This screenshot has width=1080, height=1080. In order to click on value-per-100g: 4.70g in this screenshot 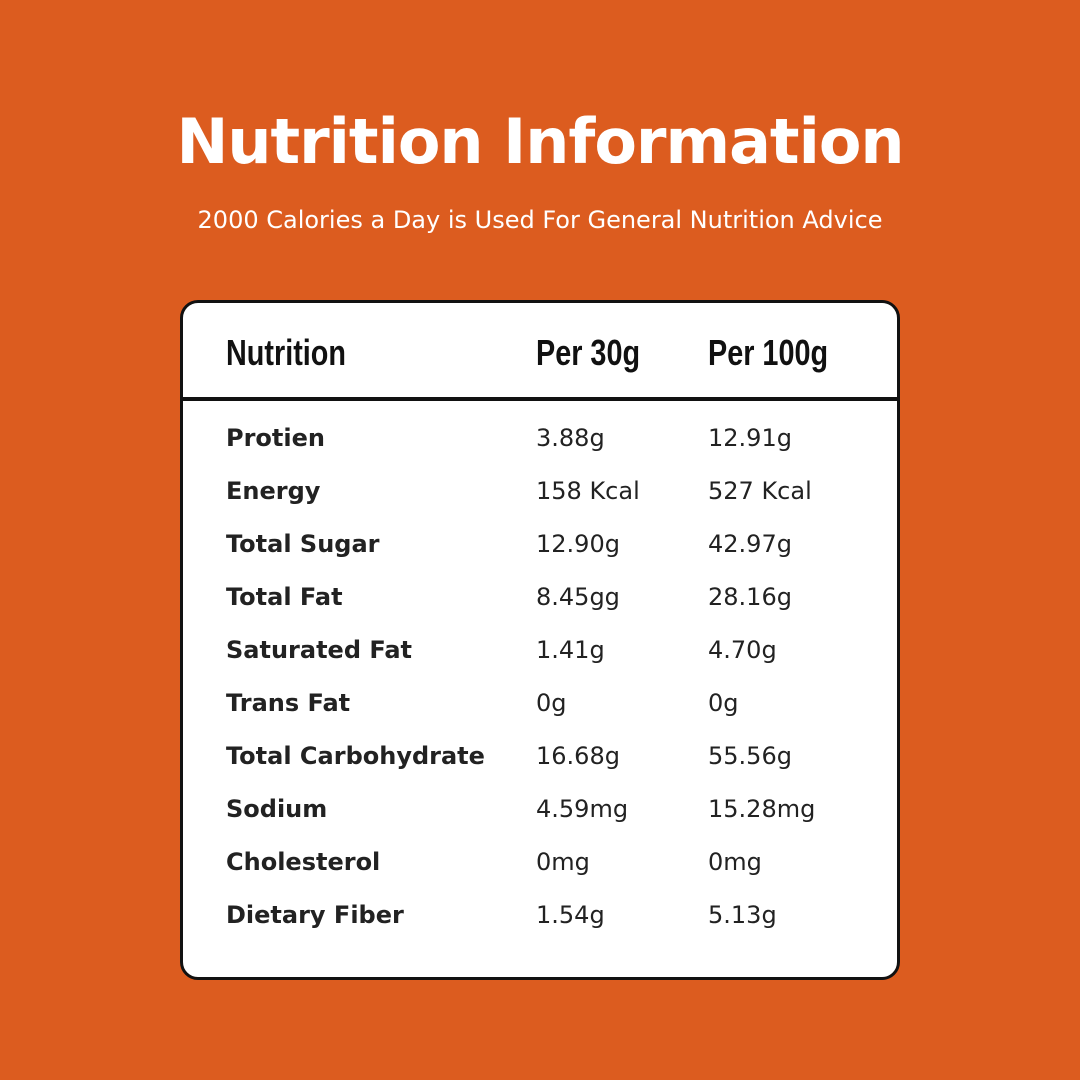, I will do `click(742, 650)`.